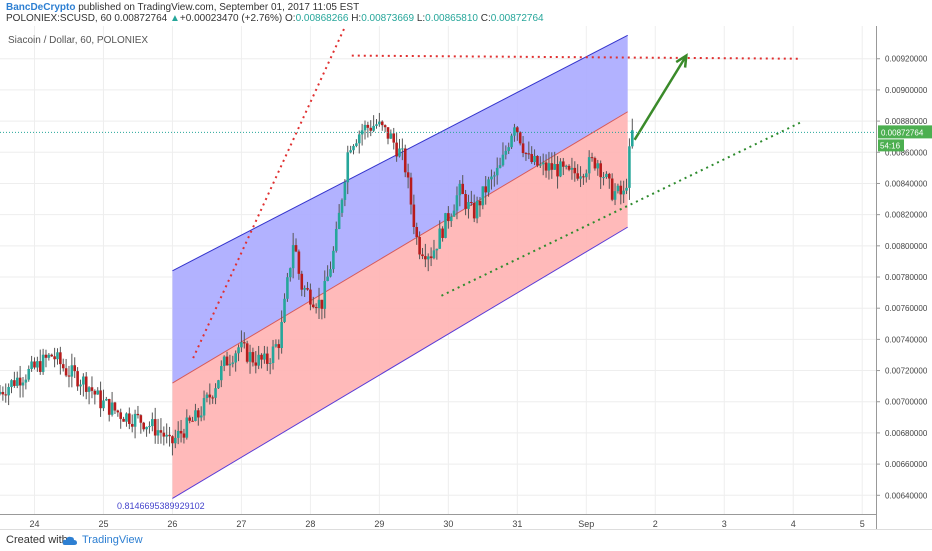  What do you see at coordinates (906, 495) in the screenshot?
I see `y-tick-label: 0.00640000` at bounding box center [906, 495].